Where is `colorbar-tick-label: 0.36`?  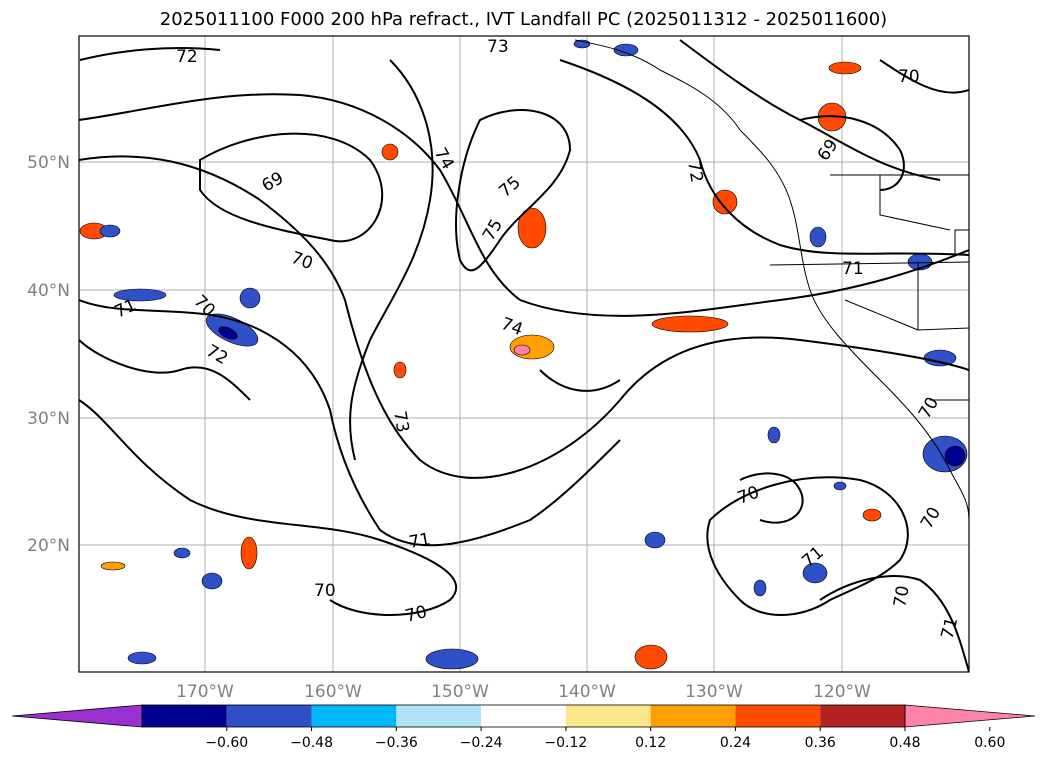 colorbar-tick-label: 0.36 is located at coordinates (820, 743).